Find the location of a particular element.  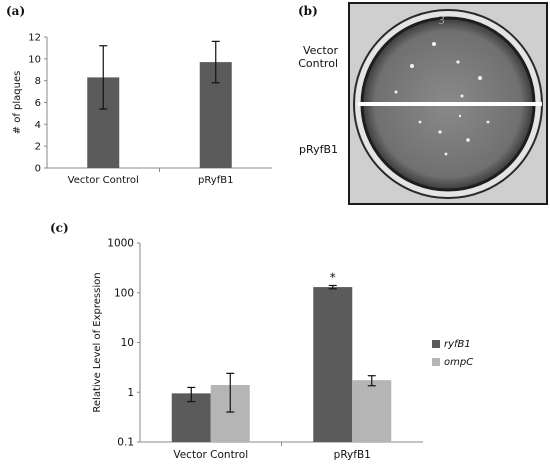

photo-label-vector-control: Vector Control is located at coordinates (318, 57).